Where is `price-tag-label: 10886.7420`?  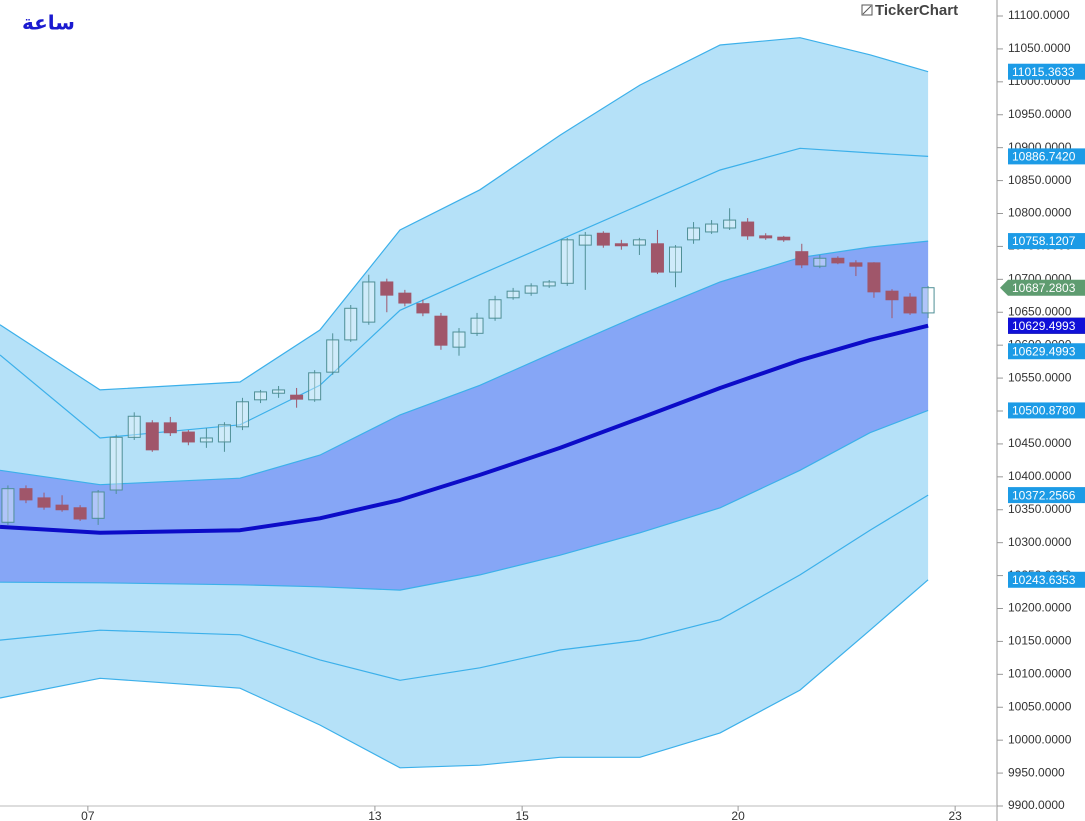 price-tag-label: 10886.7420 is located at coordinates (1044, 157).